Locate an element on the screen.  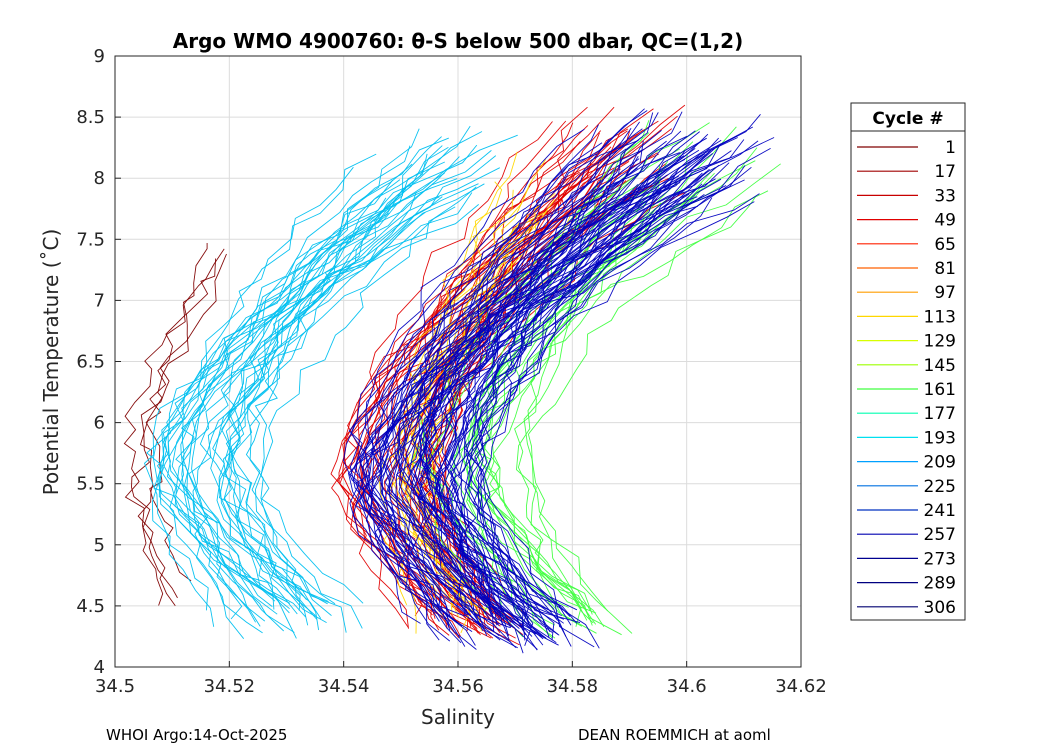
legend-label: 97 is located at coordinates (945, 293).